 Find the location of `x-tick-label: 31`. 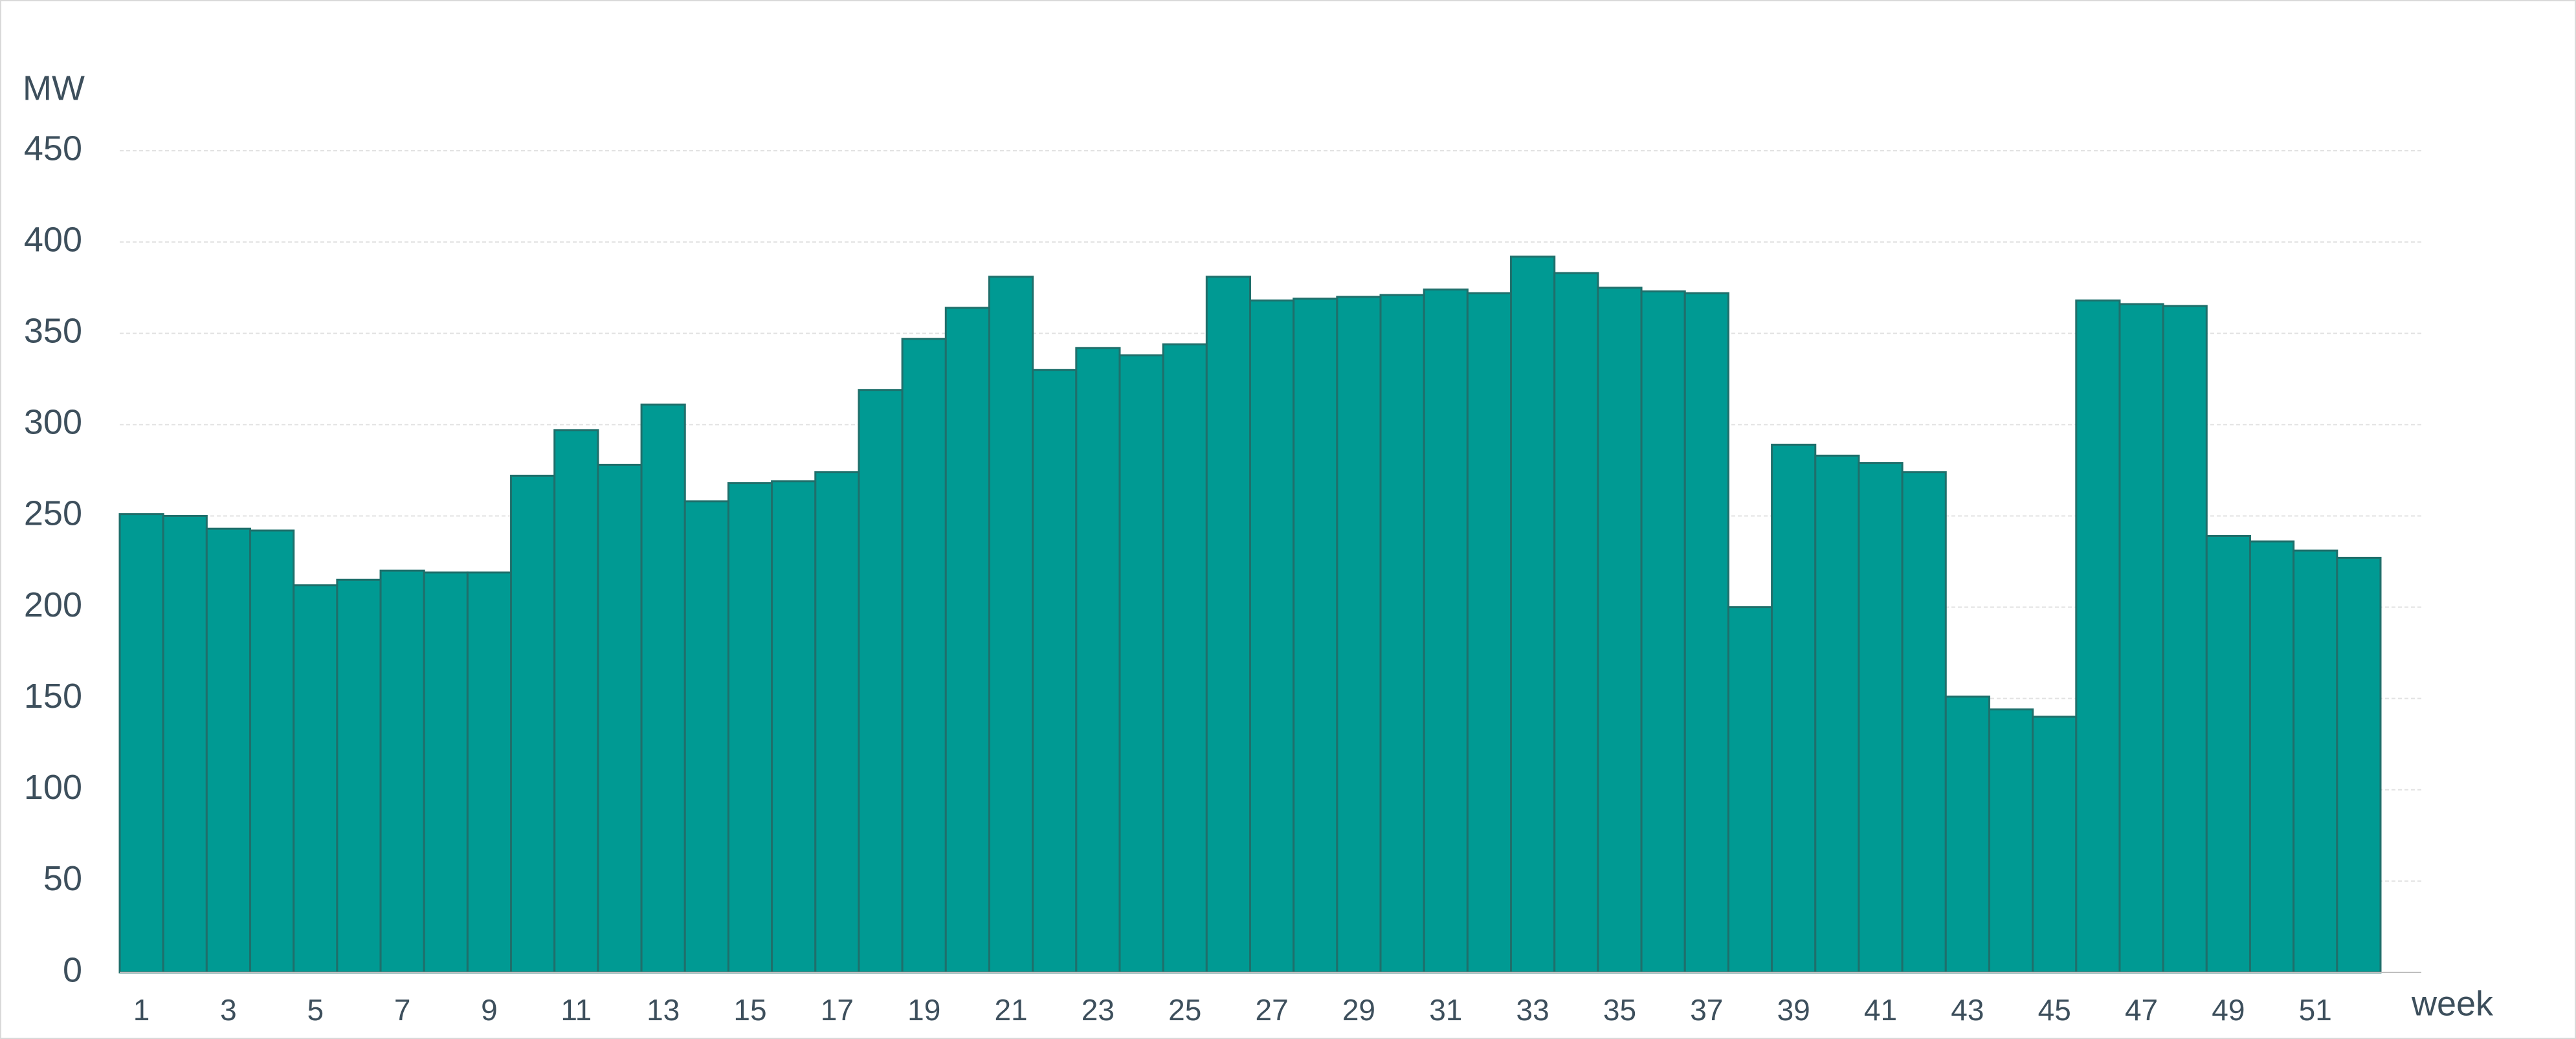

x-tick-label: 31 is located at coordinates (1445, 1010).